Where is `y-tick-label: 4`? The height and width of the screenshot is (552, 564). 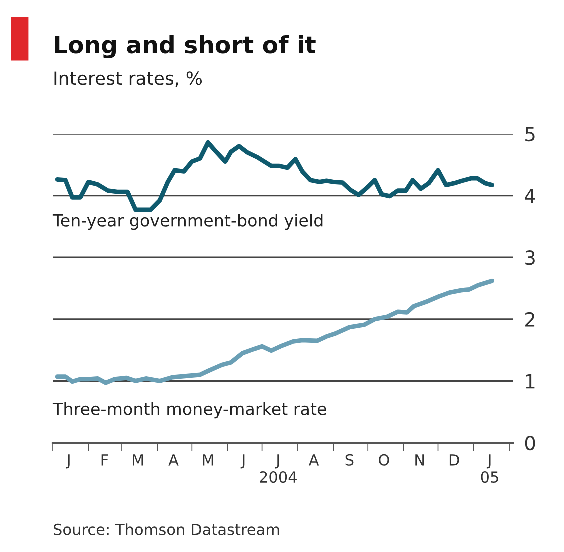 y-tick-label: 4 is located at coordinates (530, 196).